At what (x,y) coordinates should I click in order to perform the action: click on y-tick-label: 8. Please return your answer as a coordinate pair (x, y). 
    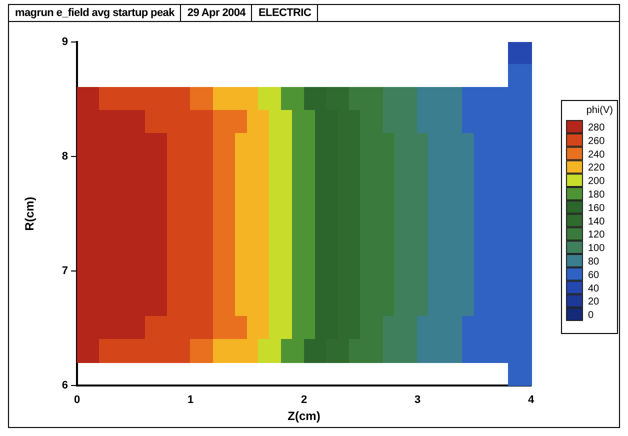
    Looking at the image, I should click on (65, 156).